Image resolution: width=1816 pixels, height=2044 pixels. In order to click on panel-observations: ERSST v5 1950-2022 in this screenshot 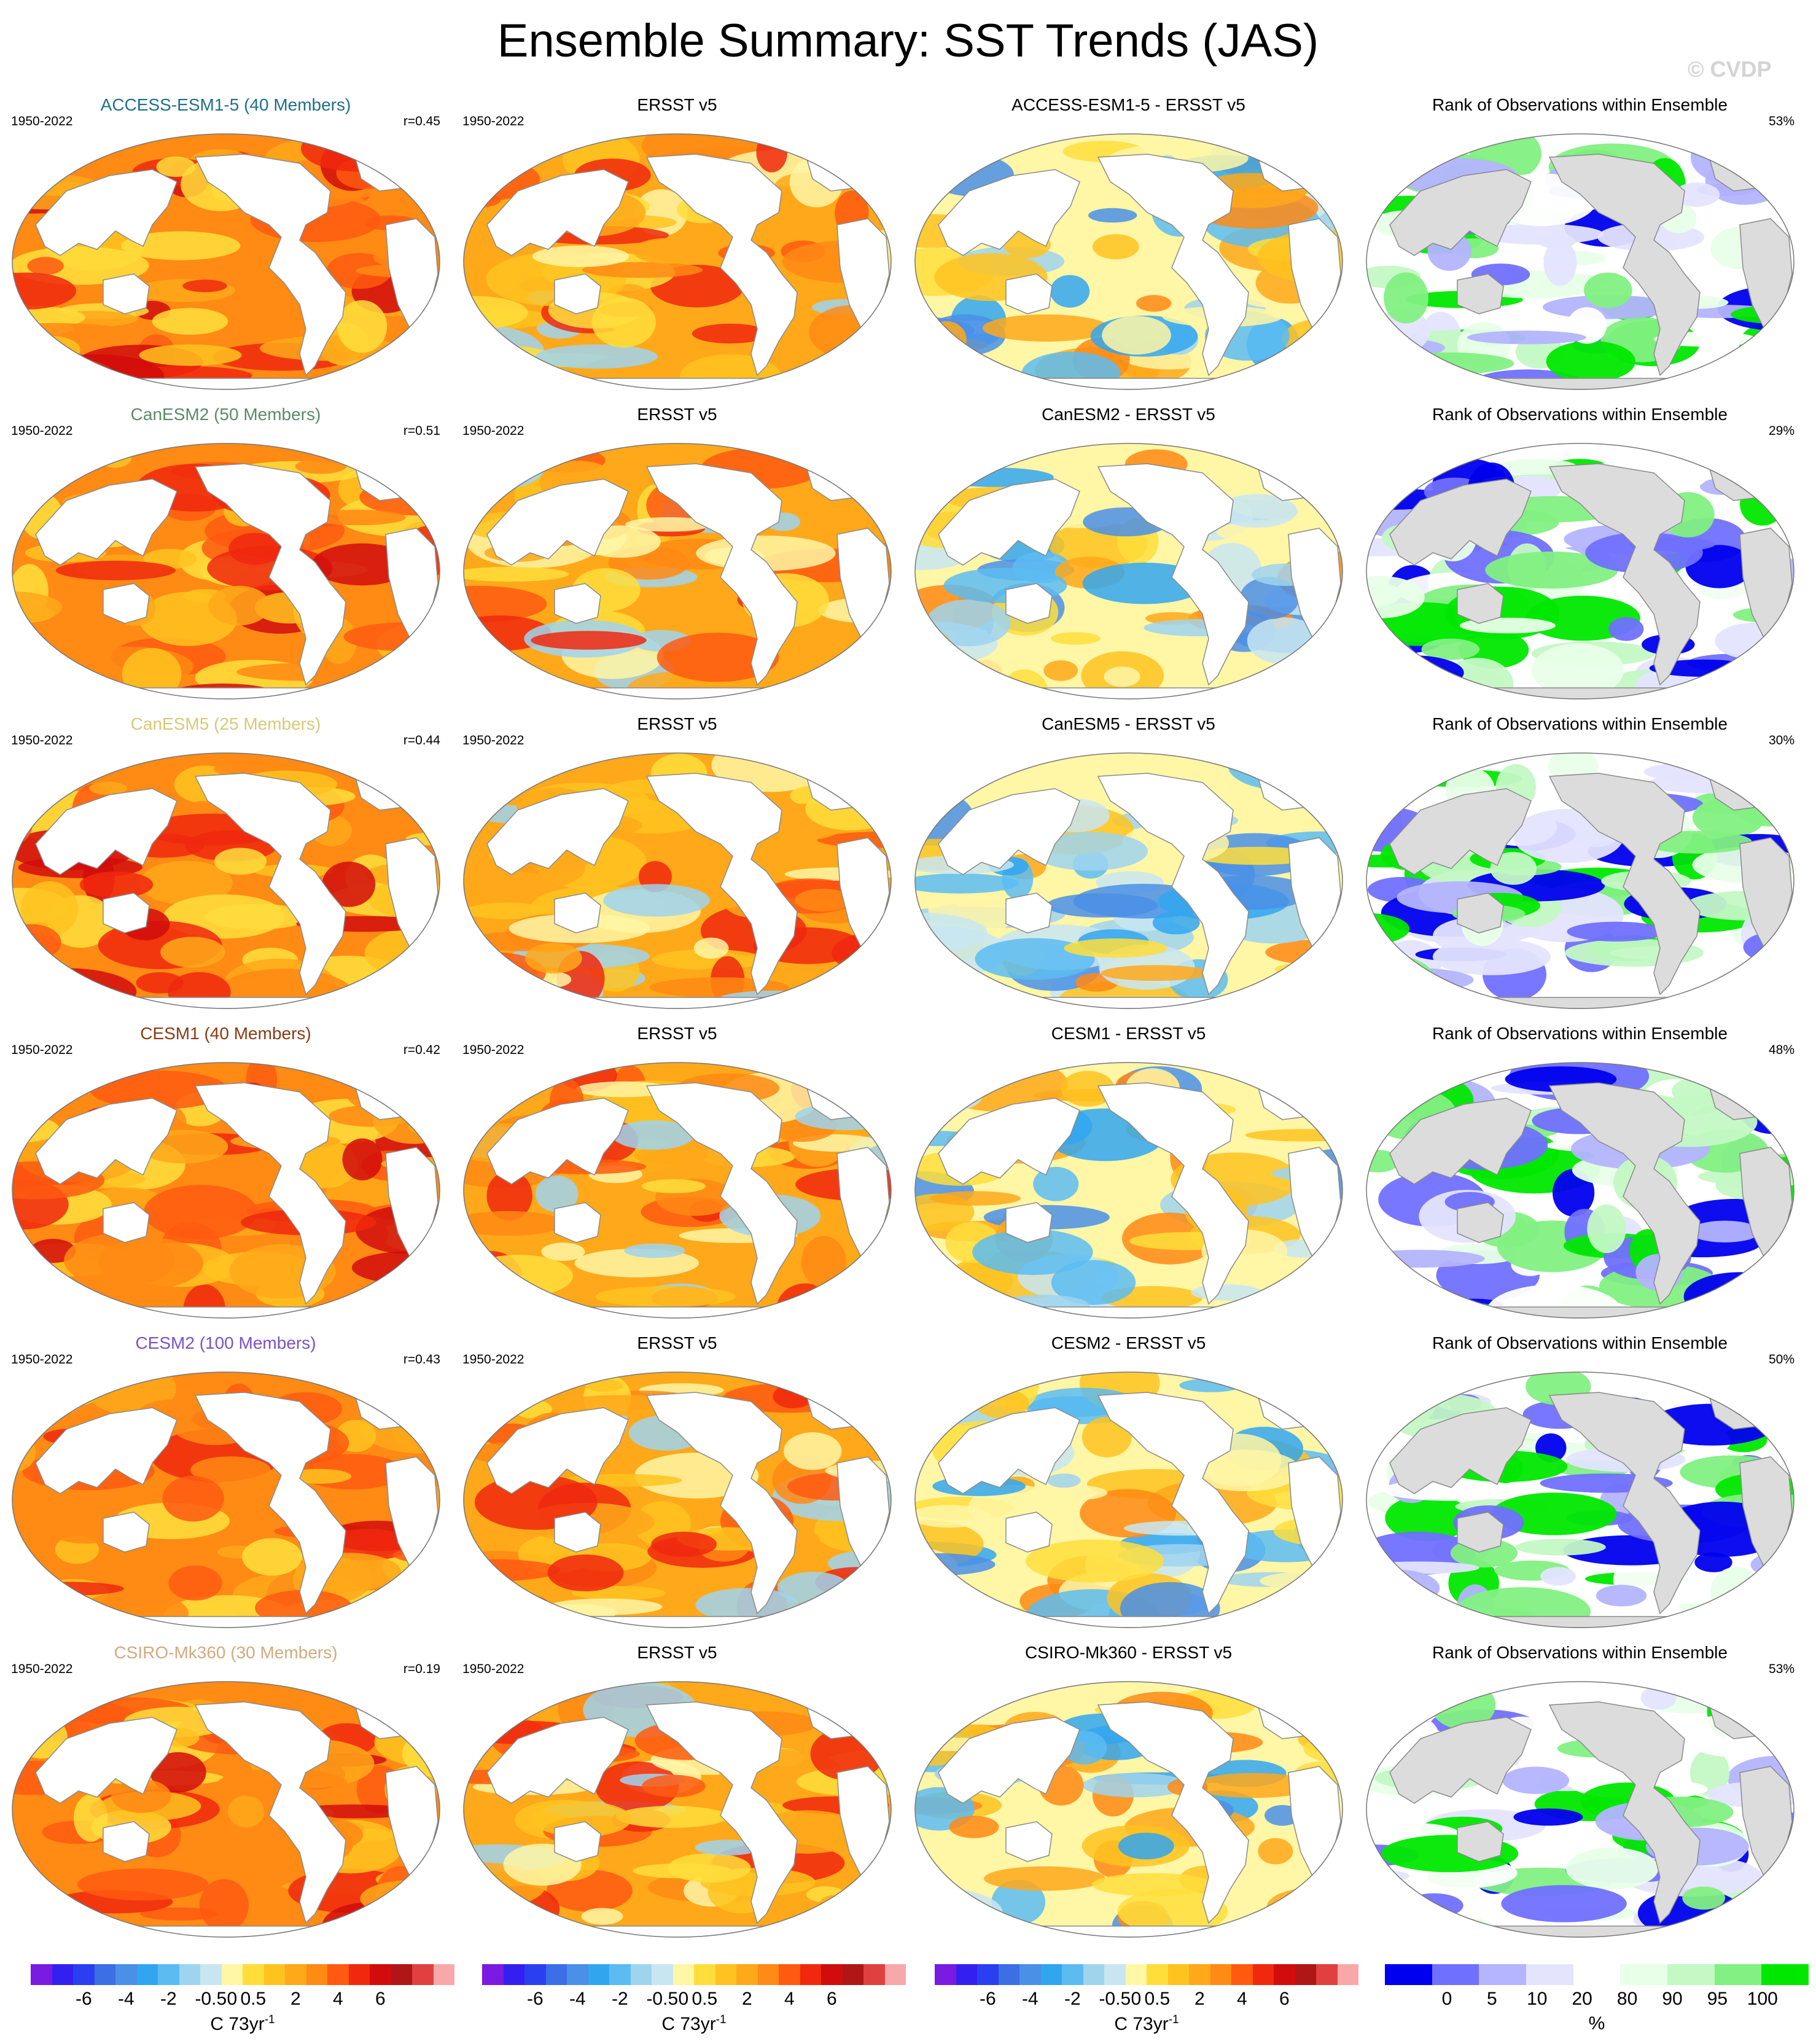, I will do `click(677, 244)`.